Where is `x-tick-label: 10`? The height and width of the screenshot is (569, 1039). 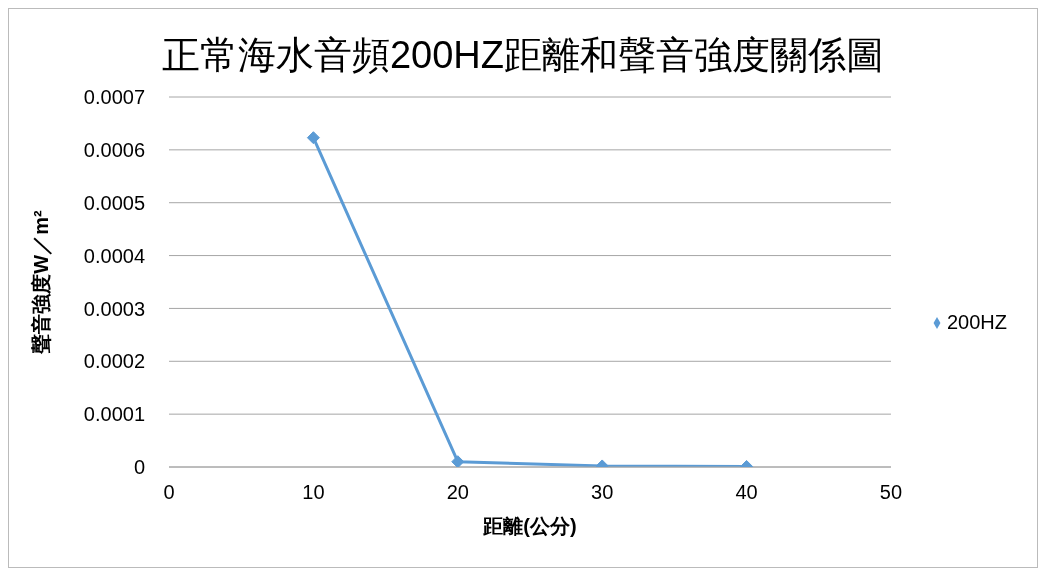
x-tick-label: 10 is located at coordinates (313, 492).